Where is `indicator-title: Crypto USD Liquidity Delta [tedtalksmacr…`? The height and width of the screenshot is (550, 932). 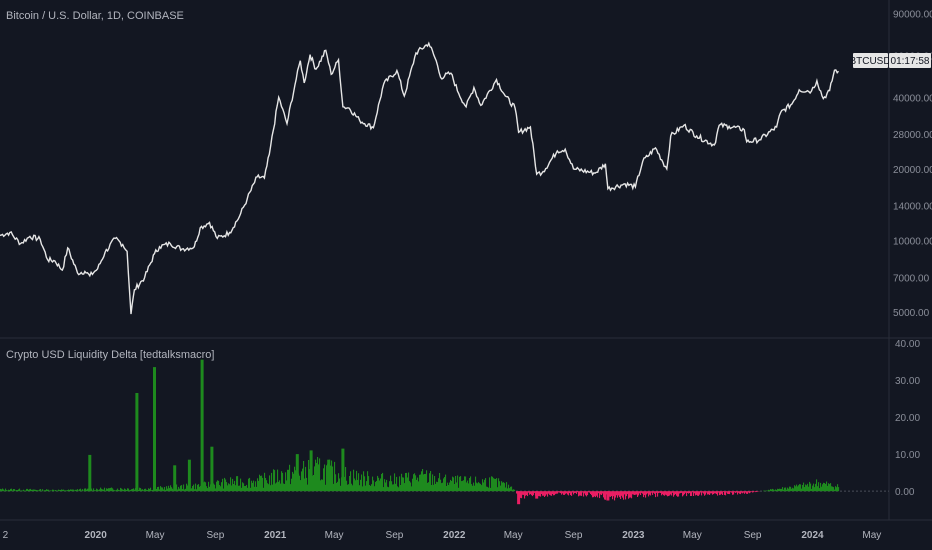
indicator-title: Crypto USD Liquidity Delta [tedtalksmacr… is located at coordinates (110, 355).